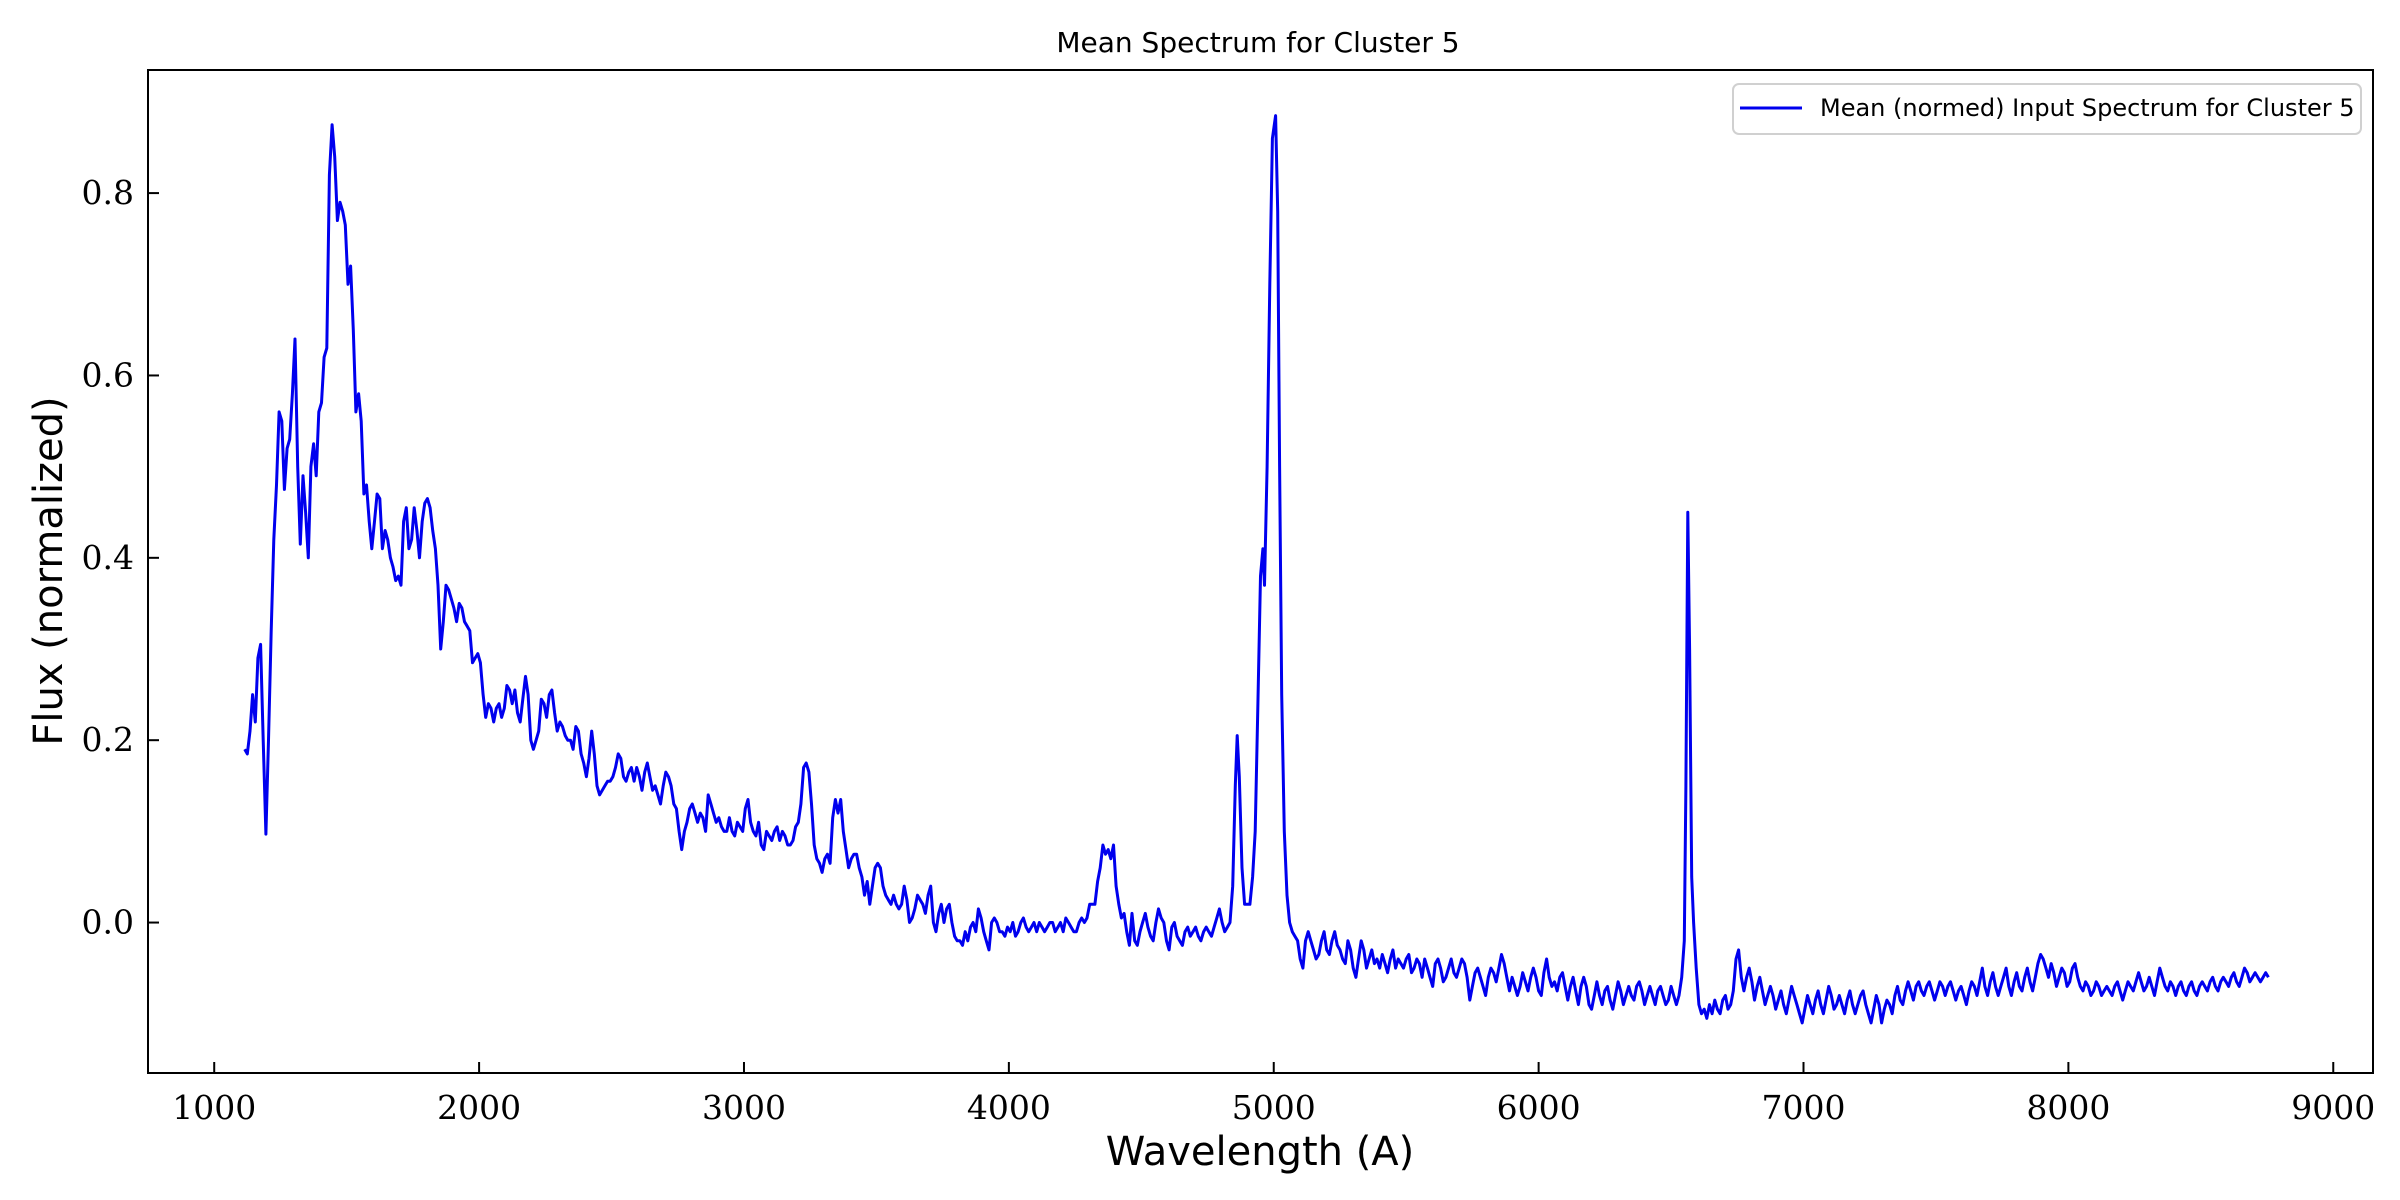 The width and height of the screenshot is (2400, 1200). What do you see at coordinates (479, 1107) in the screenshot?
I see `x-tick-label: 2000` at bounding box center [479, 1107].